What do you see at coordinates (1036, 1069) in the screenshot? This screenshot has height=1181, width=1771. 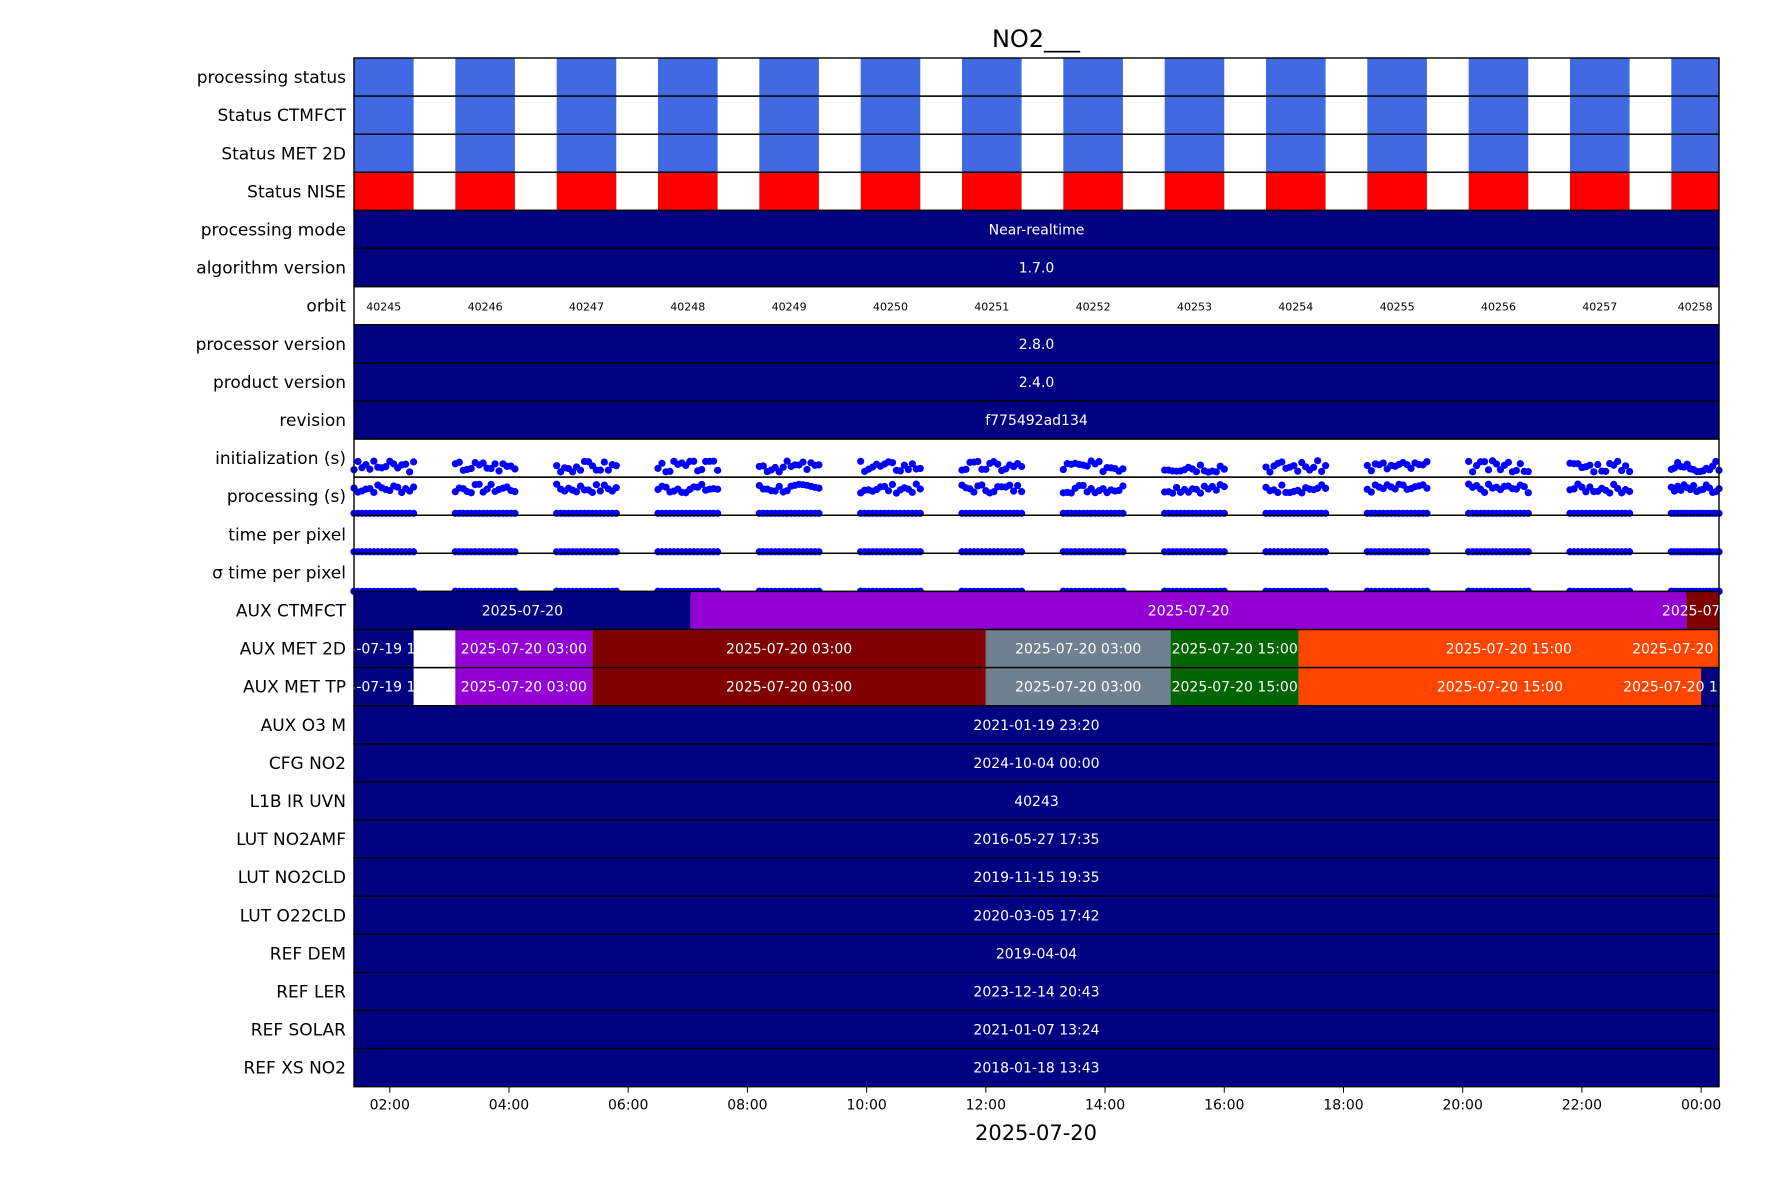 I see `band-label: 2018-01-18 13:43` at bounding box center [1036, 1069].